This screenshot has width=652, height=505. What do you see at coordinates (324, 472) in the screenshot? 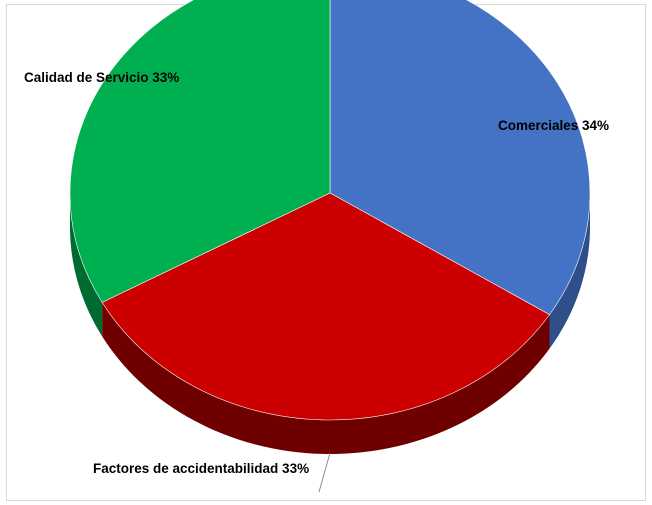
I see `leader-line` at bounding box center [324, 472].